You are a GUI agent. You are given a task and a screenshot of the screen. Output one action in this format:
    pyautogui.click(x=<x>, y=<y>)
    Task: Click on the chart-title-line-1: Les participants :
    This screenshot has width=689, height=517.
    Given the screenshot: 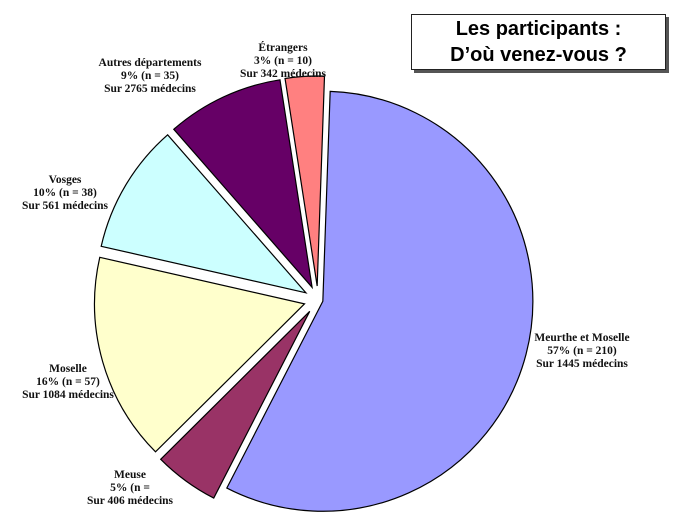 What is the action you would take?
    pyautogui.click(x=538, y=29)
    